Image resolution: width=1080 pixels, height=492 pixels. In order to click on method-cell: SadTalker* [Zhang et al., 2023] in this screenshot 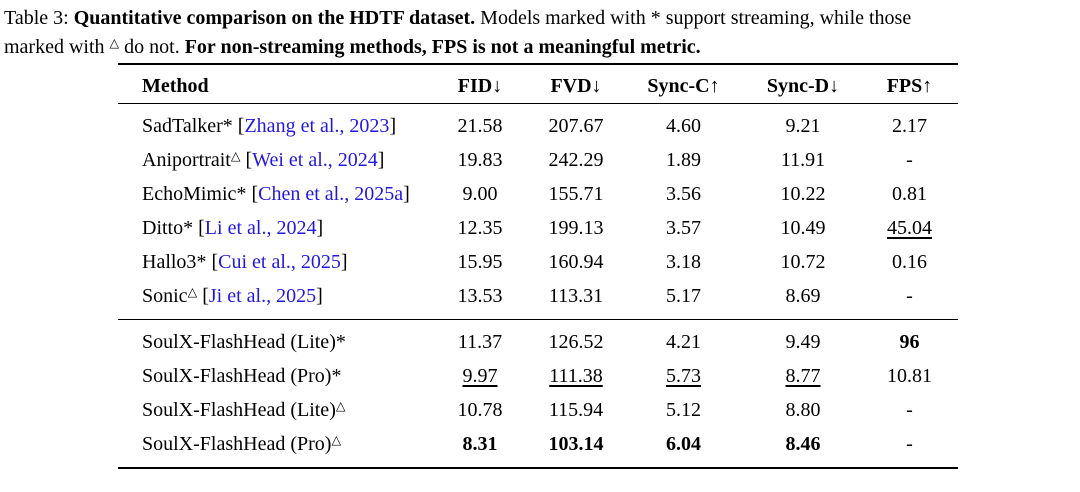, I will do `click(269, 125)`.